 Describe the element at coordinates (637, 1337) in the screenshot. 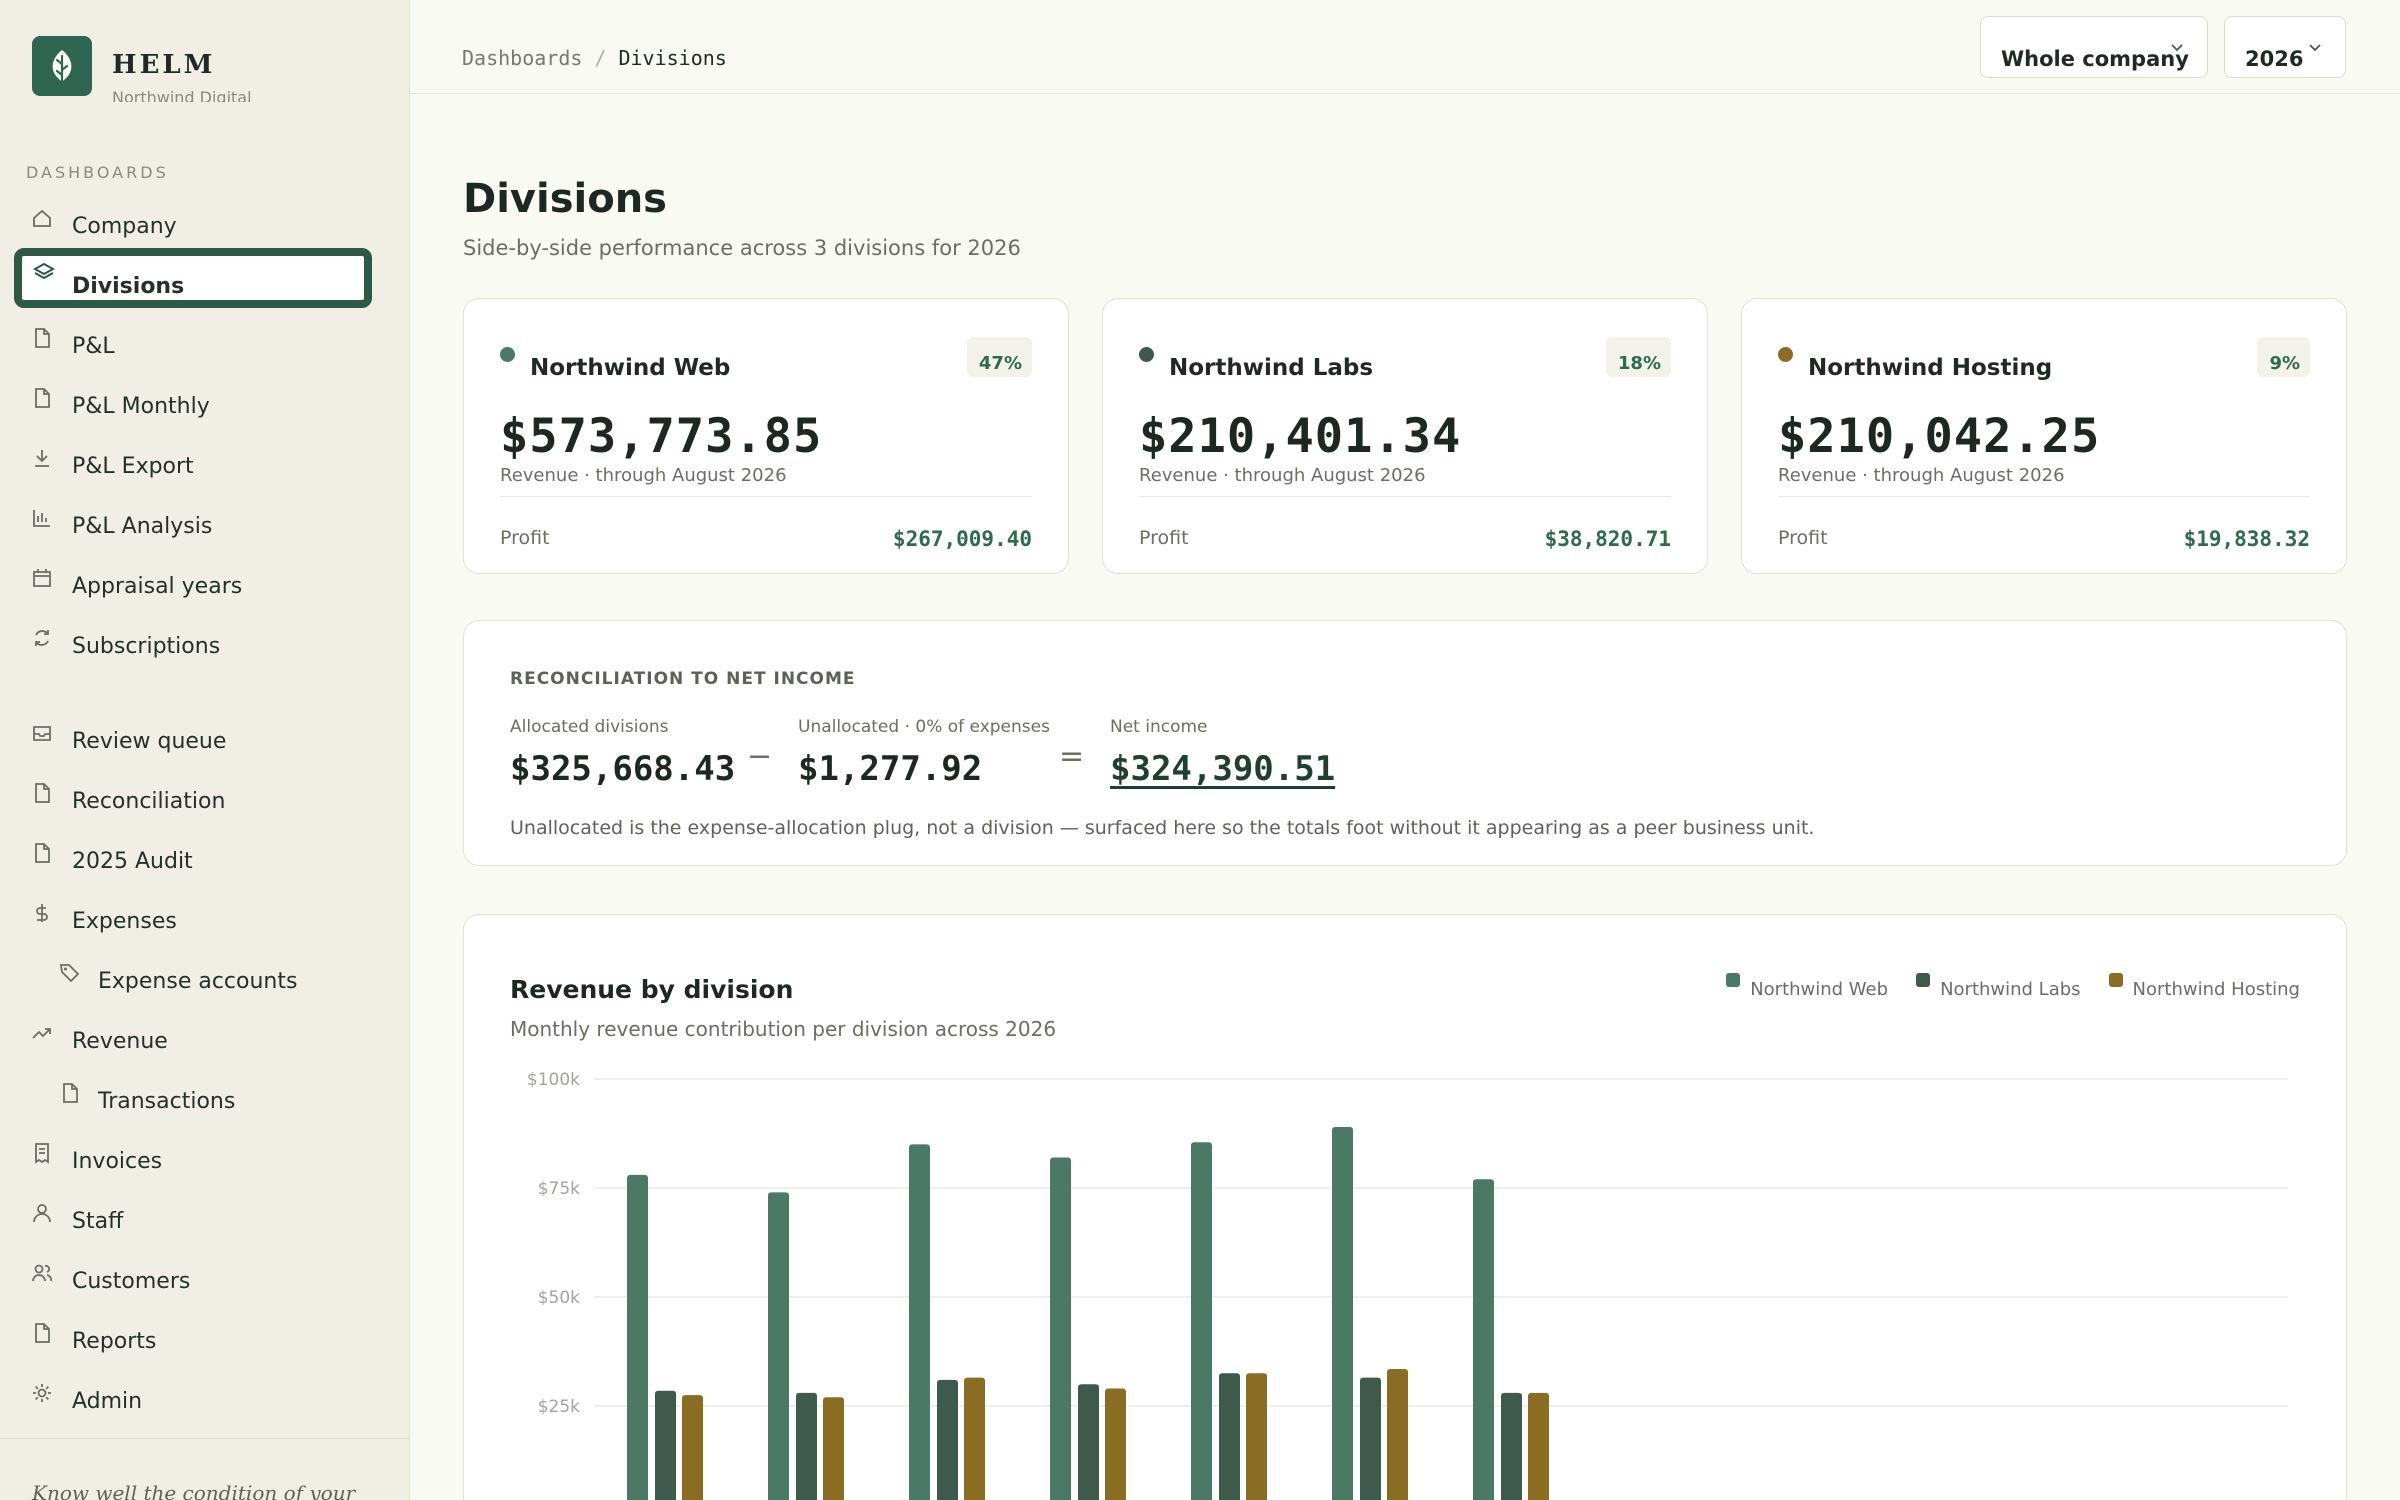

I see `bar-northwind-web-jan` at that location.